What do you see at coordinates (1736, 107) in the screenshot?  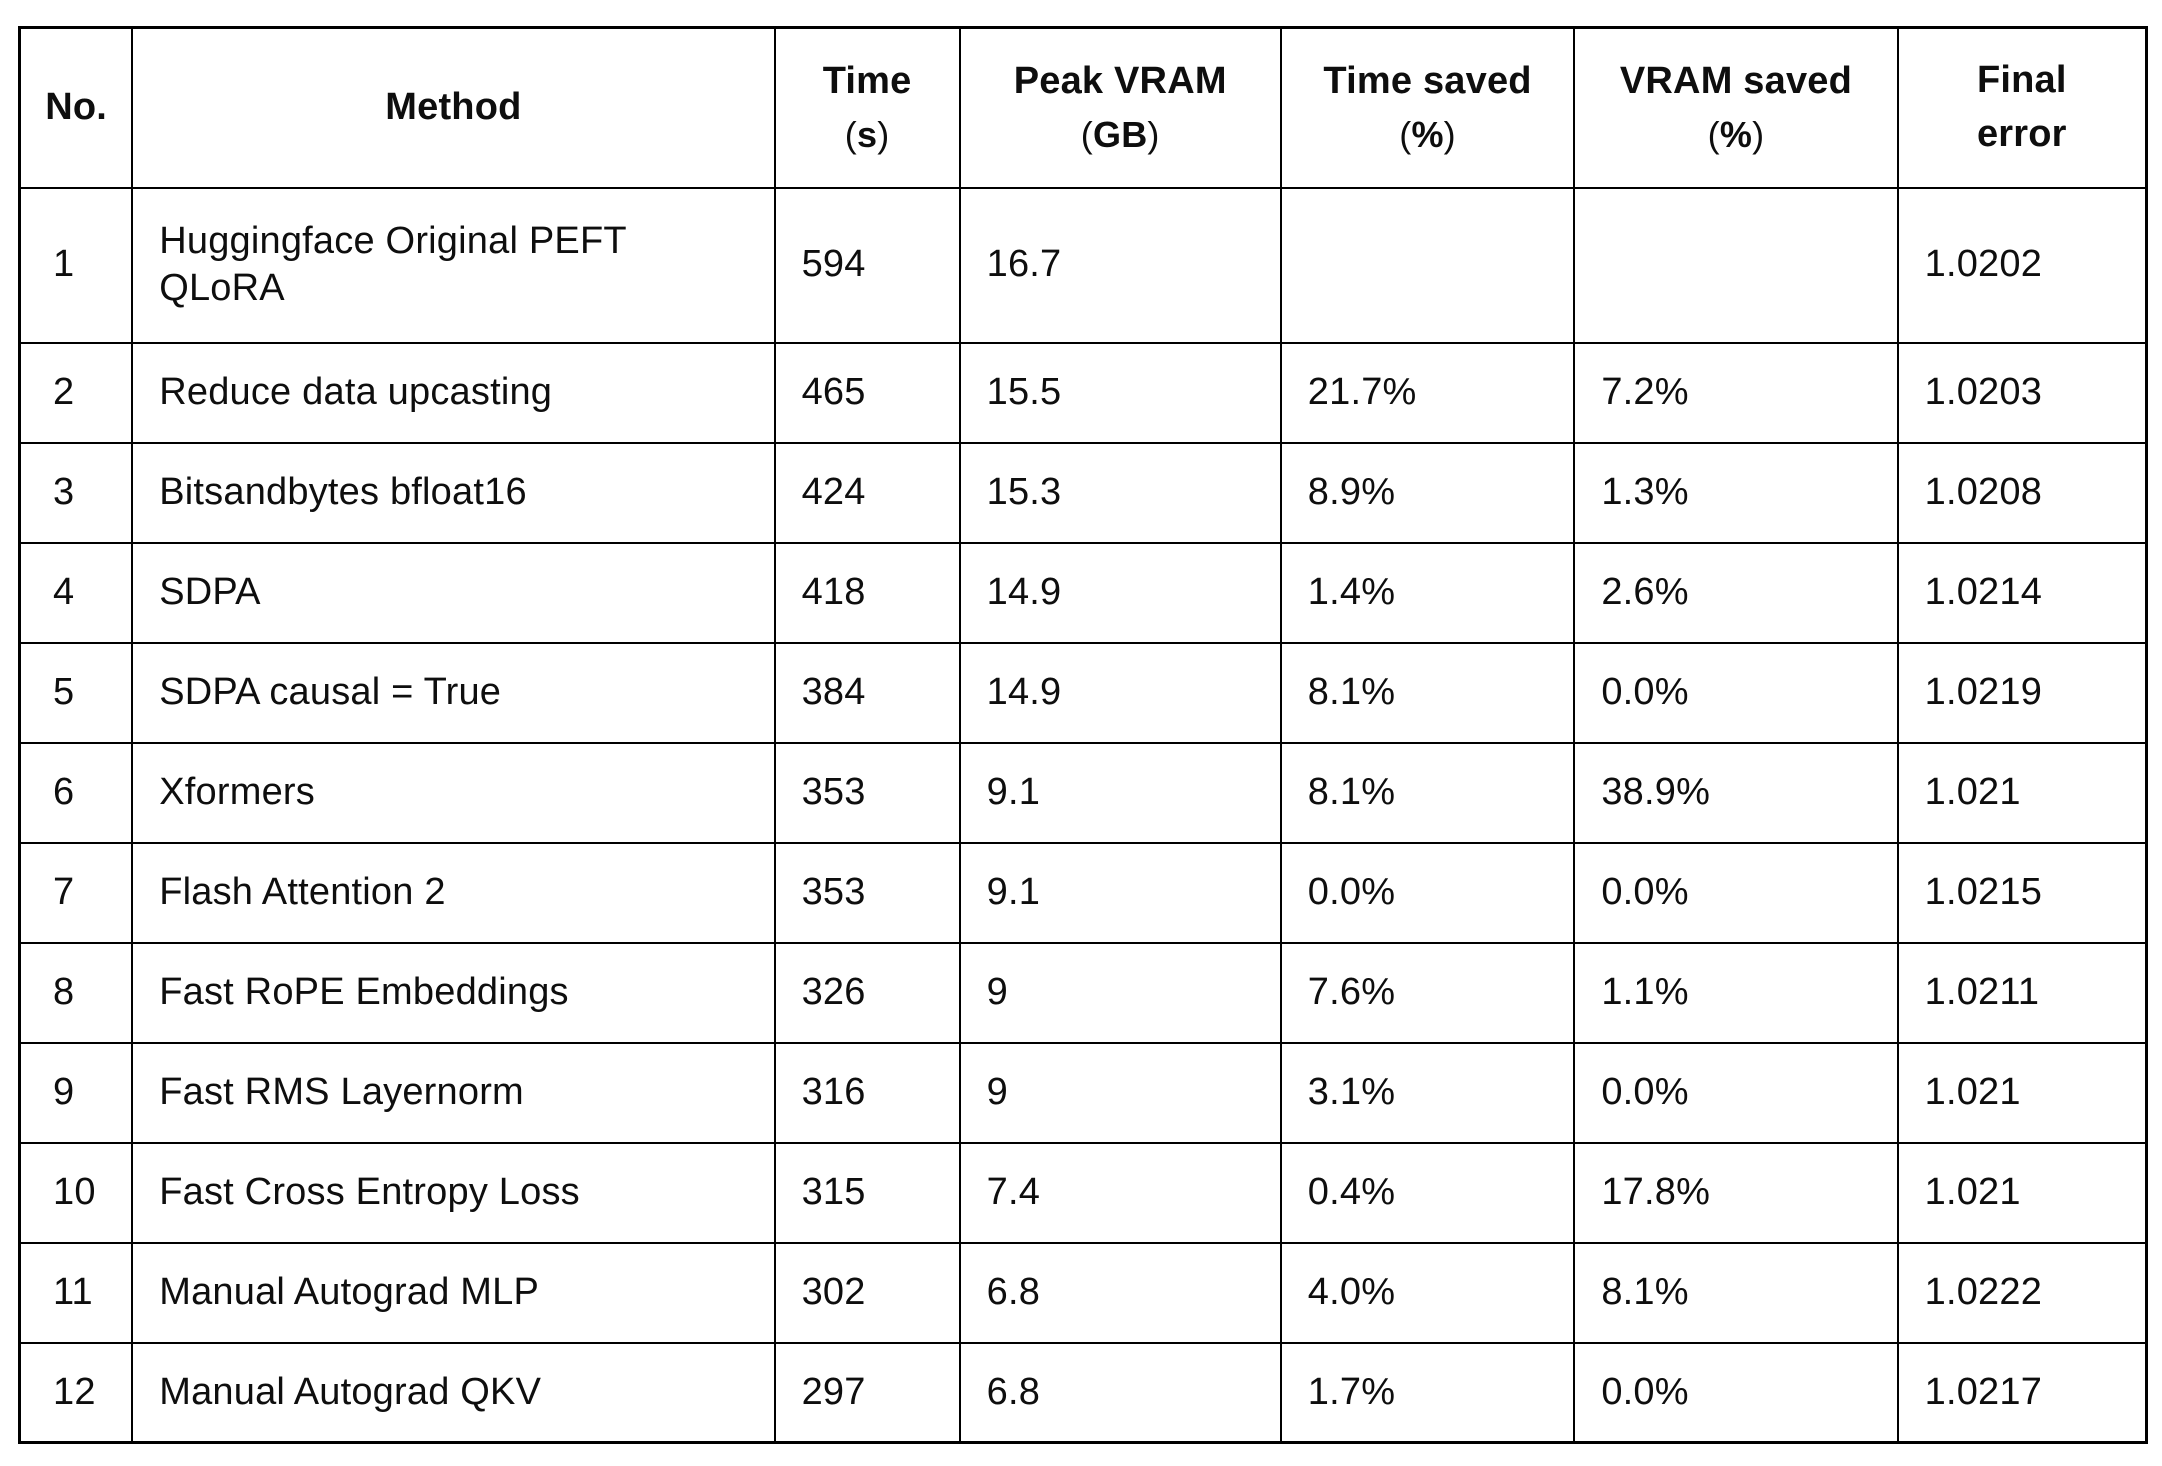 I see `column-header-vramsaved: VRAM saved (%)` at bounding box center [1736, 107].